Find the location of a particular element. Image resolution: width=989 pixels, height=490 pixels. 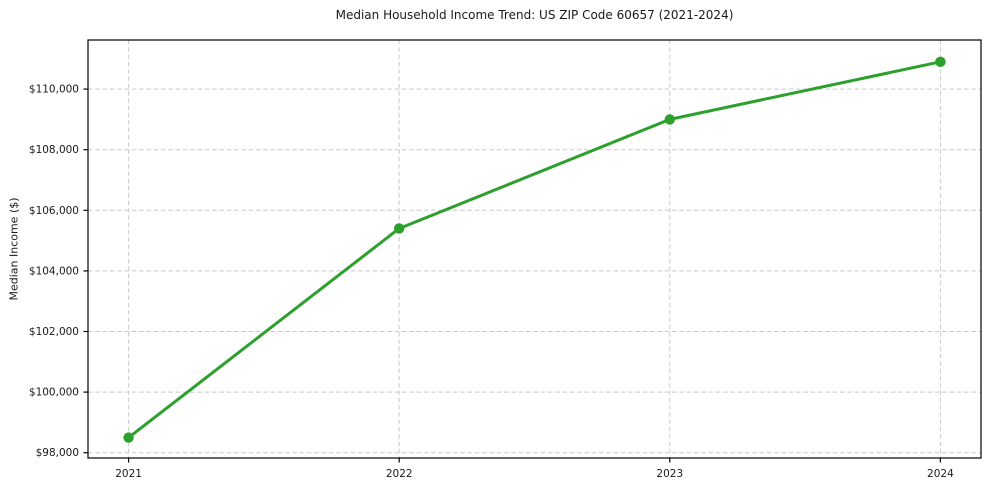

y-tick-label: $108,000 is located at coordinates (54, 150).